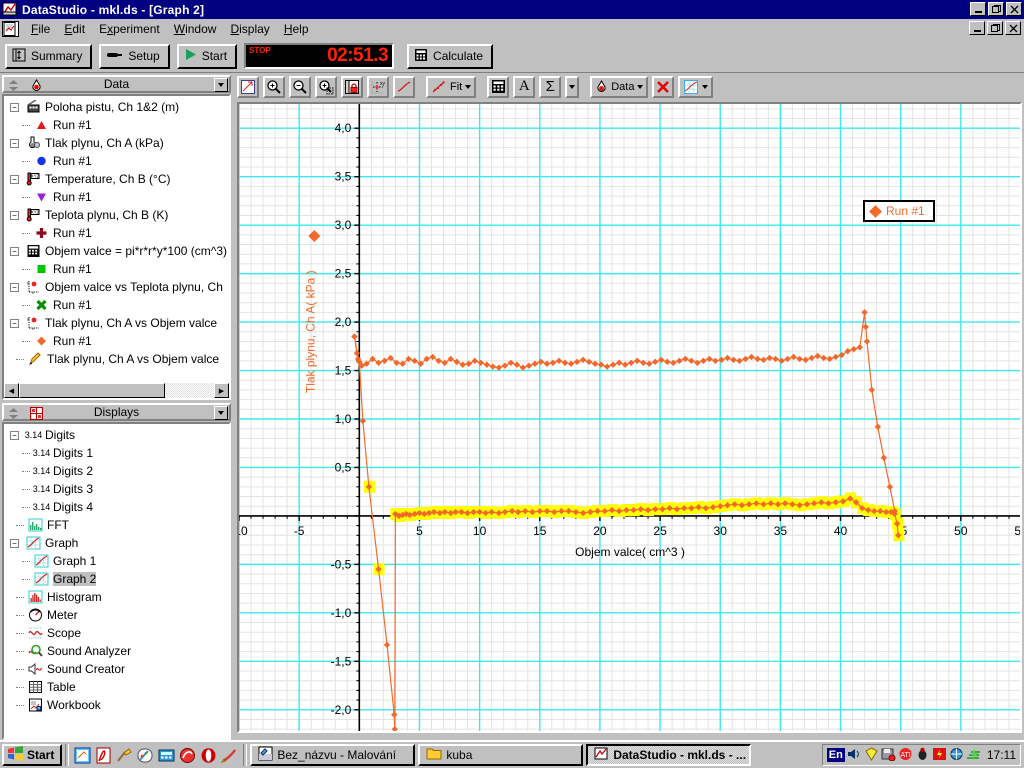 This screenshot has width=1024, height=768. What do you see at coordinates (117, 359) in the screenshot?
I see `tree-item: Tlak plynu, Ch A vs Objem valce` at bounding box center [117, 359].